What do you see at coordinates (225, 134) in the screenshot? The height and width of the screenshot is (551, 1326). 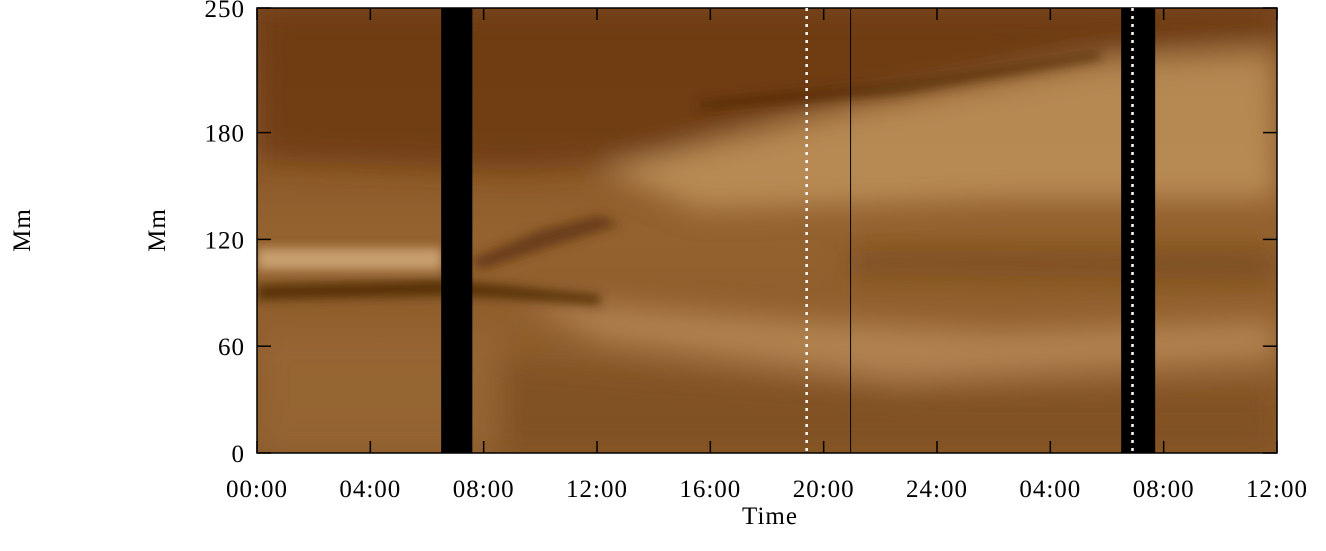 I see `y-tick-label: 180` at bounding box center [225, 134].